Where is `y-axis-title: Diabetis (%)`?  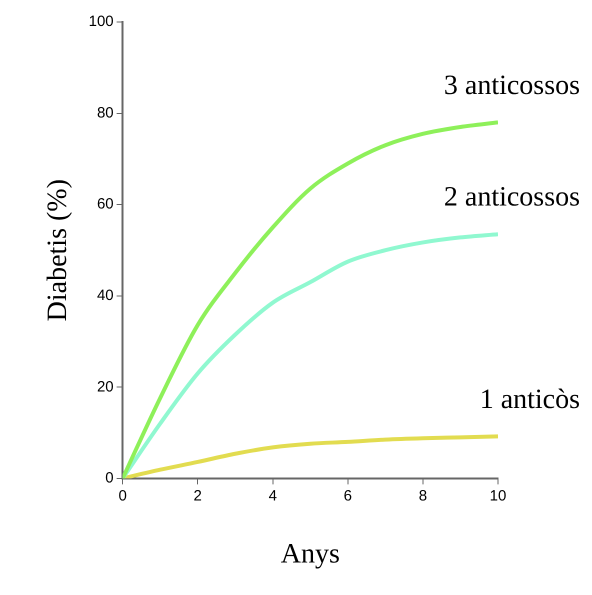 y-axis-title: Diabetis (%) is located at coordinates (58, 250).